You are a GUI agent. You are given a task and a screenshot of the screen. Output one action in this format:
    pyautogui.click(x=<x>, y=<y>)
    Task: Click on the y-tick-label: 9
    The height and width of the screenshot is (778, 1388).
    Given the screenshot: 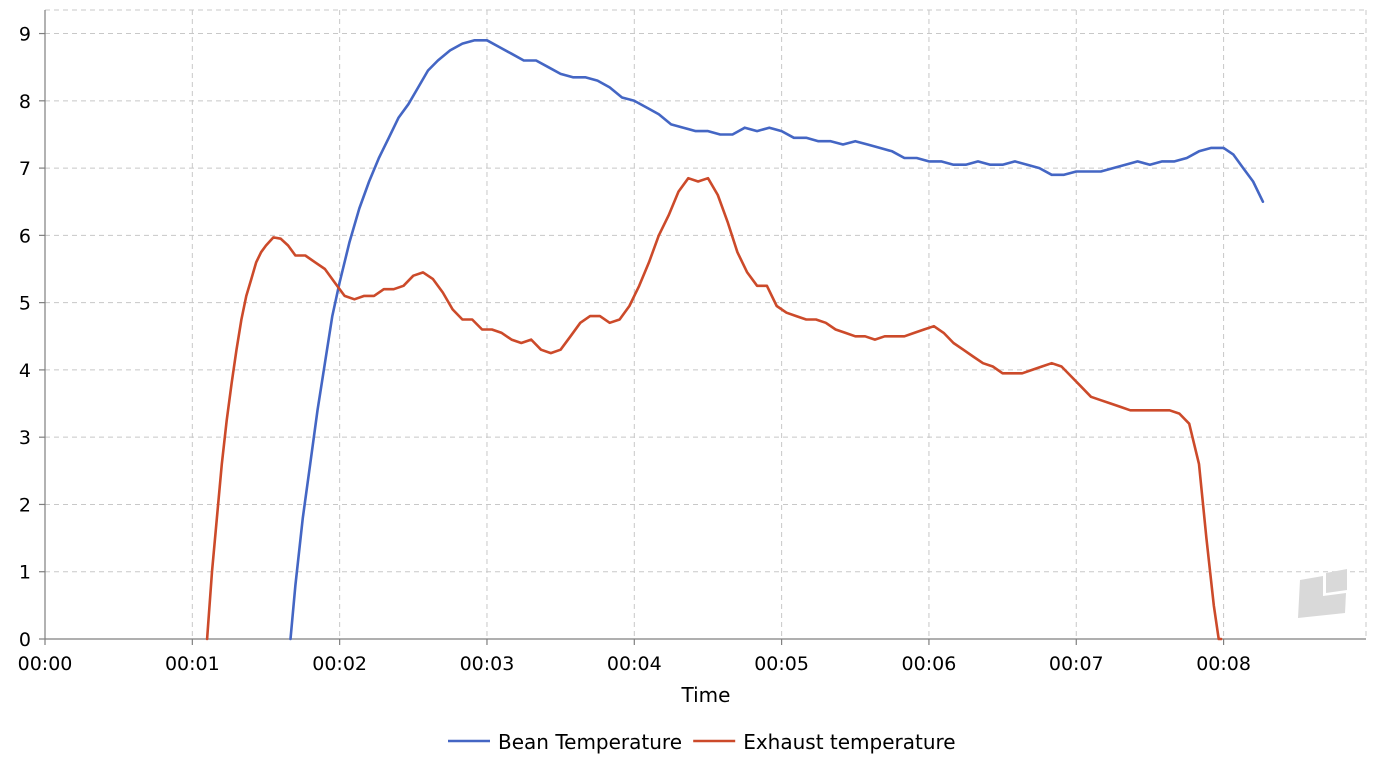 What is the action you would take?
    pyautogui.click(x=25, y=35)
    